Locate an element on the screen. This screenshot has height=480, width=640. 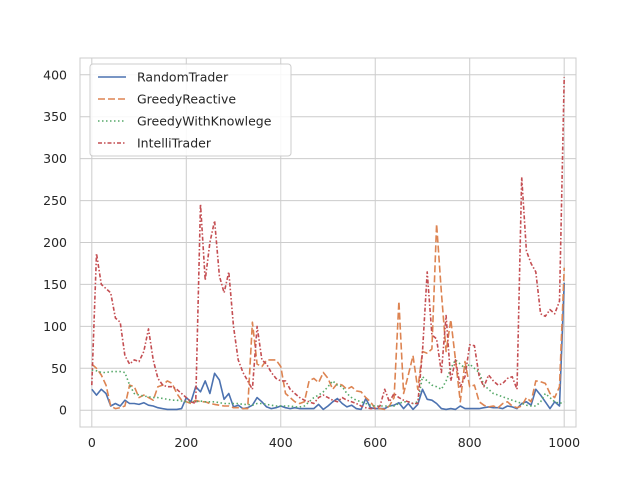
y-tick-label: 200 is located at coordinates (55, 242).